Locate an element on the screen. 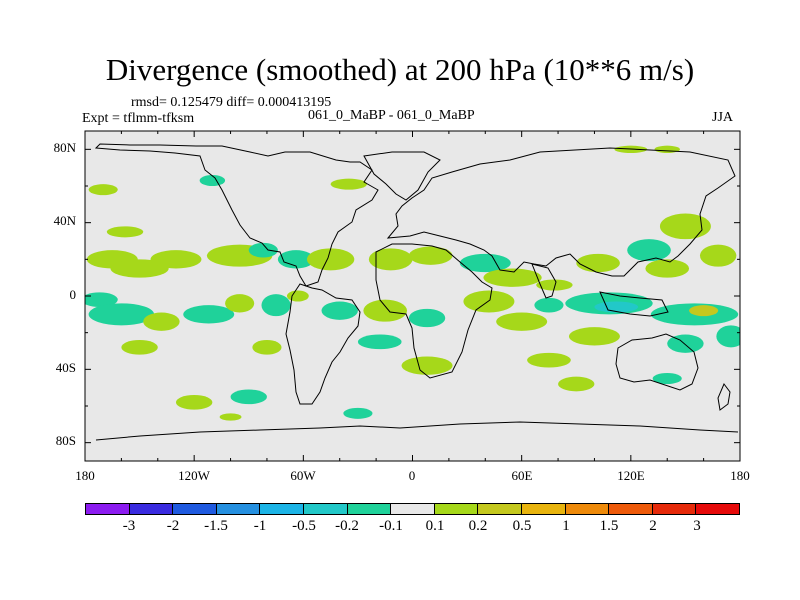 The height and width of the screenshot is (600, 800). colorbar-label: 3 is located at coordinates (697, 526).